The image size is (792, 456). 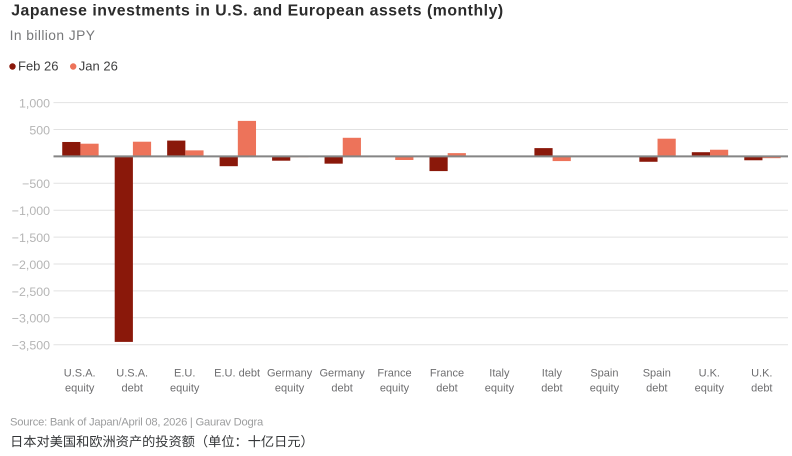 What do you see at coordinates (36, 184) in the screenshot?
I see `svg-text: −500` at bounding box center [36, 184].